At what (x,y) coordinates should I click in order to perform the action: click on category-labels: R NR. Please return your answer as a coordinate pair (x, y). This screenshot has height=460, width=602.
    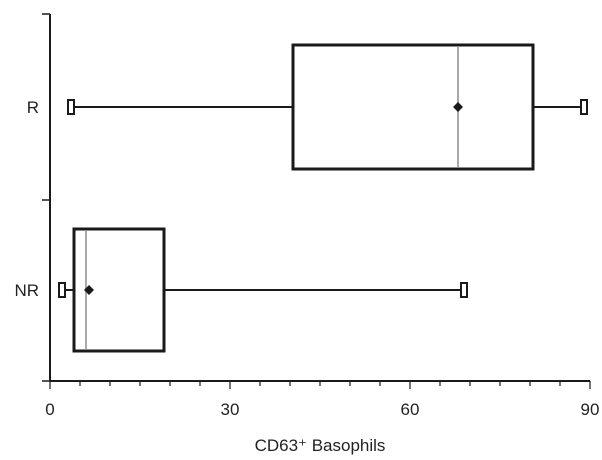
    Looking at the image, I should click on (26, 199).